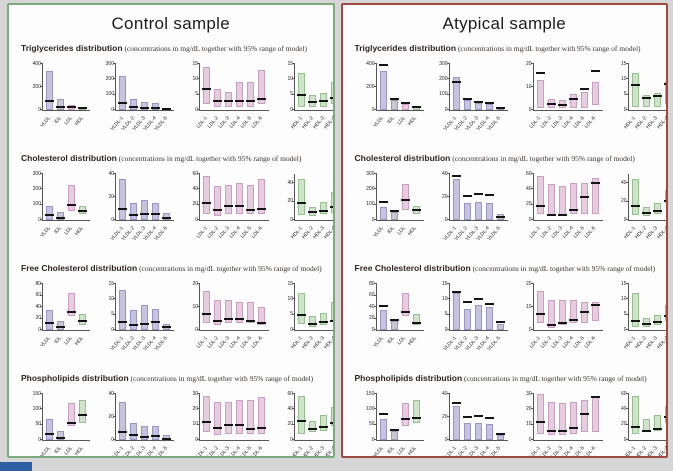 The image size is (673, 471). What do you see at coordinates (370, 86) in the screenshot?
I see `y-tick-label: 200` at bounding box center [370, 86].